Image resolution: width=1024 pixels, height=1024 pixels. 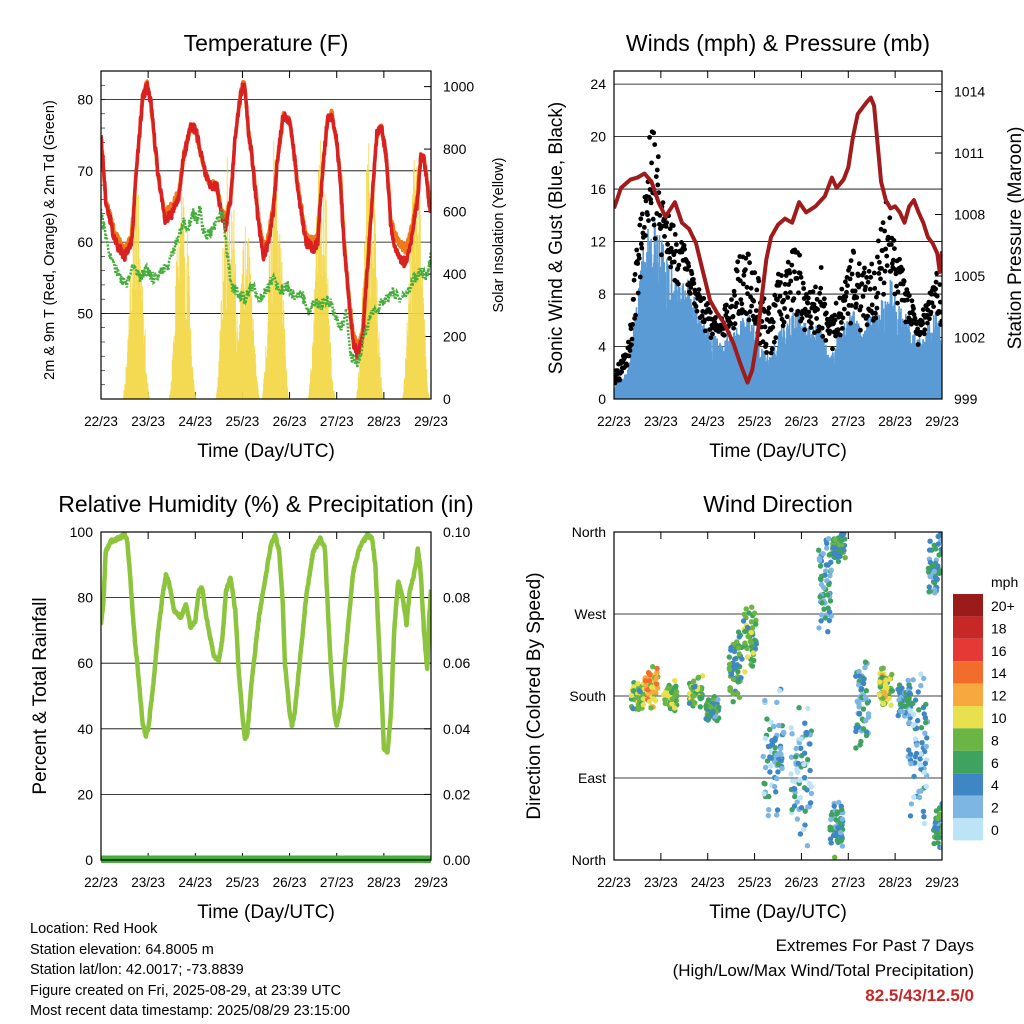 What do you see at coordinates (602, 399) in the screenshot?
I see `y-tick-label: 0` at bounding box center [602, 399].